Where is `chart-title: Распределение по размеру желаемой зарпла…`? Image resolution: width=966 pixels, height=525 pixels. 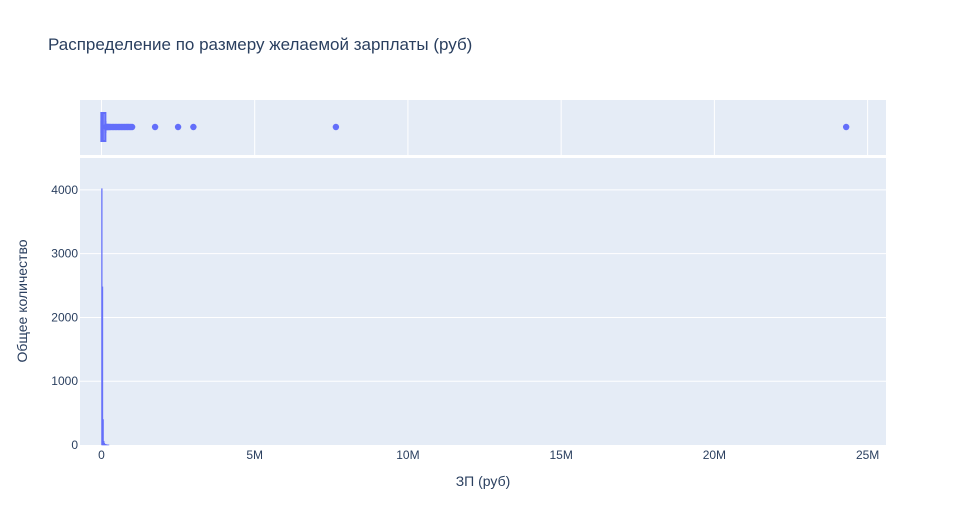 chart-title: Распределение по размеру желаемой зарпла… is located at coordinates (260, 44).